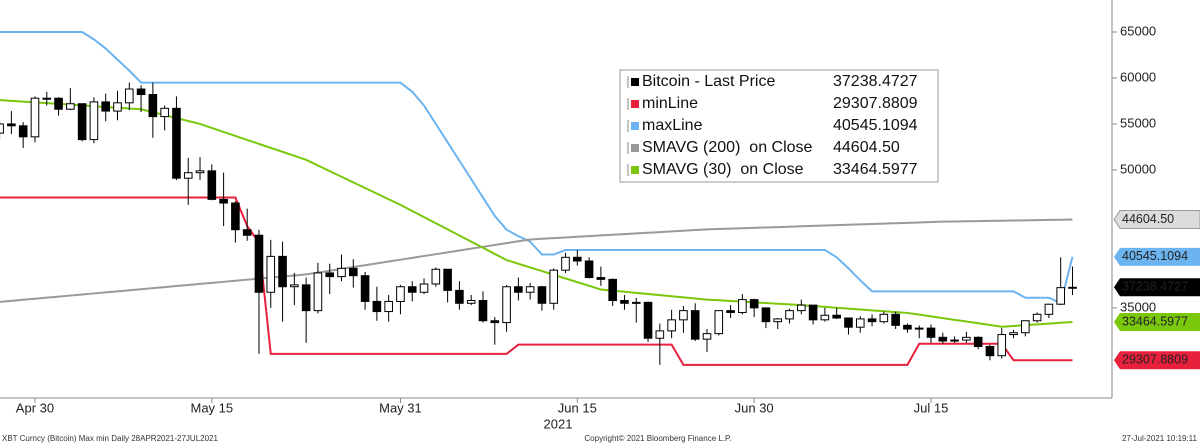 The height and width of the screenshot is (445, 1200). I want to click on value-tag-label: 33464.5977, so click(1155, 321).